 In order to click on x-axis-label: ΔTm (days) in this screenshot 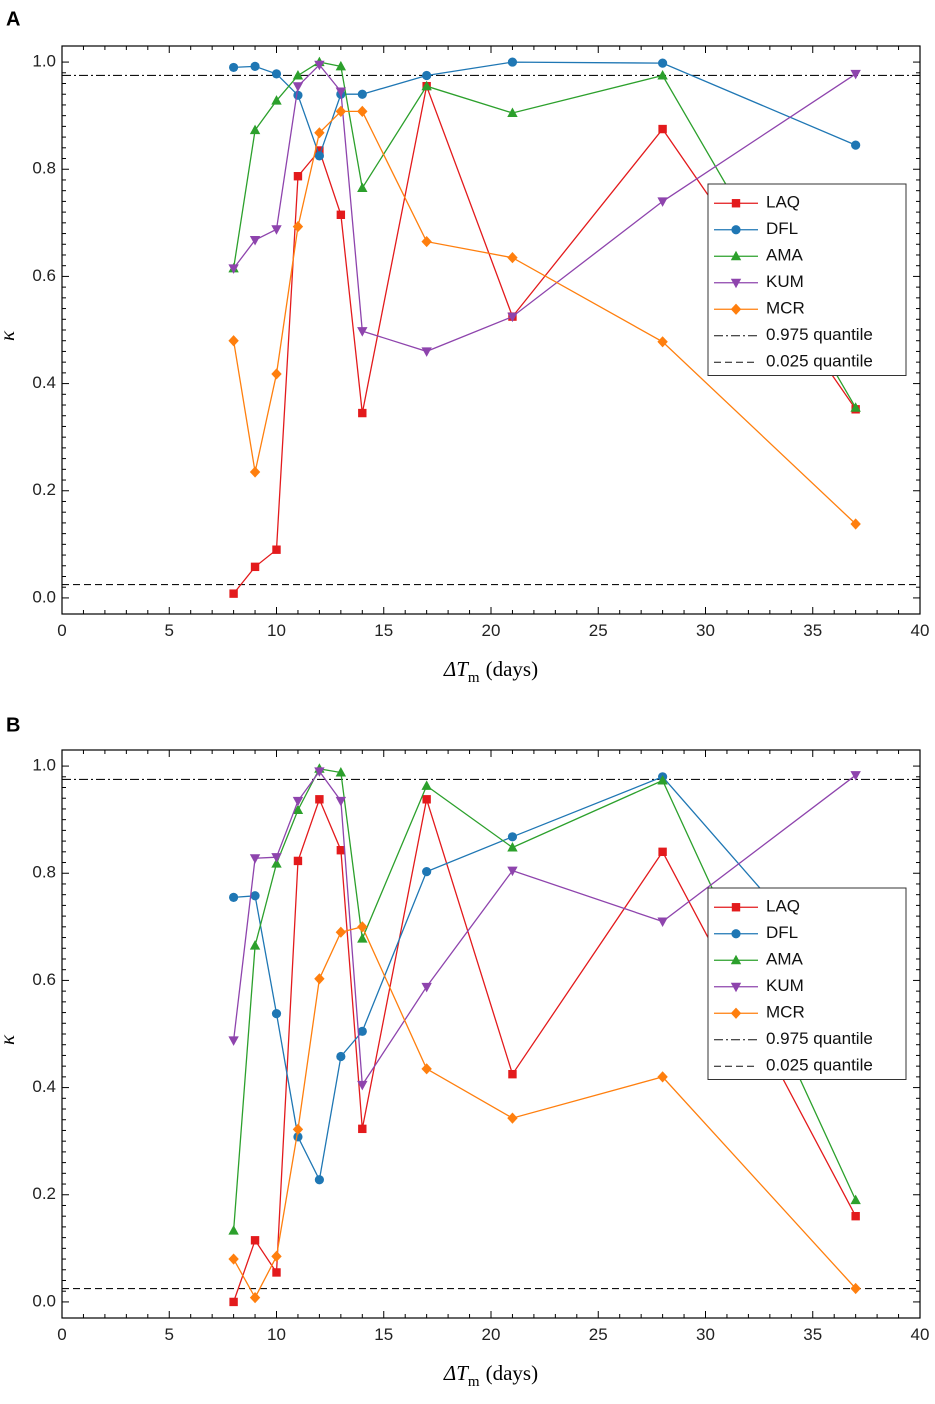, I will do `click(490, 671)`.